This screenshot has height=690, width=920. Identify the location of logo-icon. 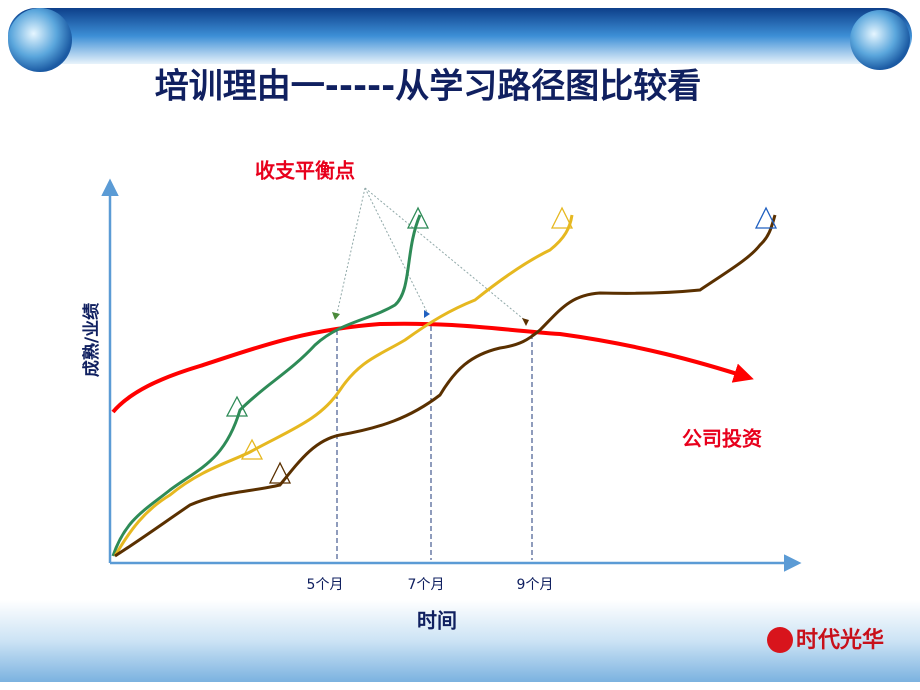
(780, 640).